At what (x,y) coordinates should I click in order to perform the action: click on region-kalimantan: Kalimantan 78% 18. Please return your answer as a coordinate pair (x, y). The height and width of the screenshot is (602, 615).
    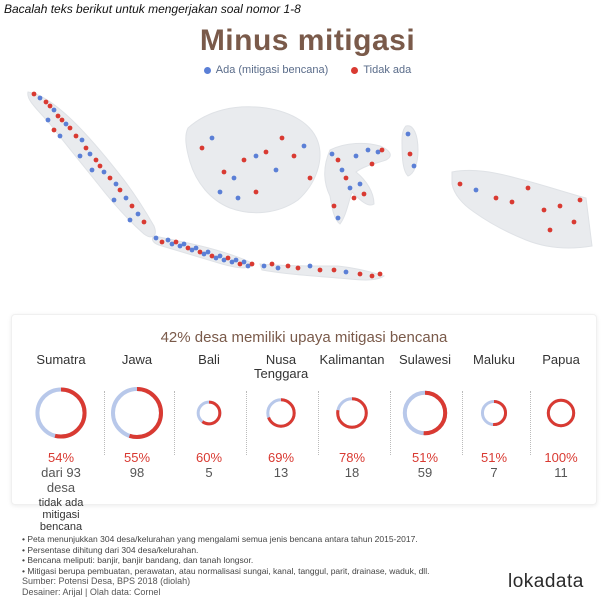
    Looking at the image, I should click on (352, 416).